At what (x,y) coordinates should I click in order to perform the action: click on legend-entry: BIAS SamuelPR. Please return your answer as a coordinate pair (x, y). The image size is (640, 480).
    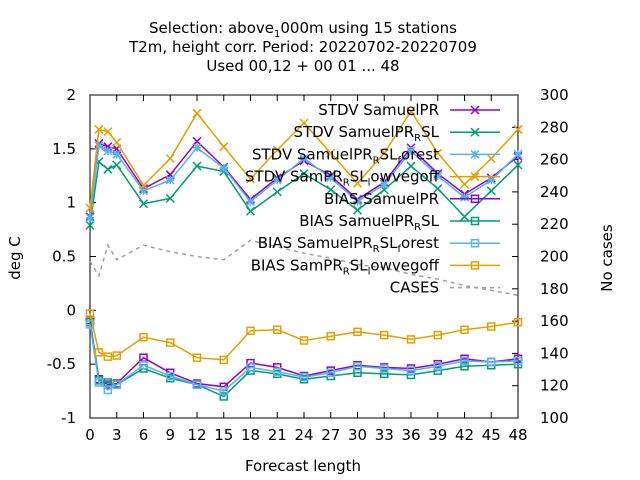
    Looking at the image, I should click on (412, 199).